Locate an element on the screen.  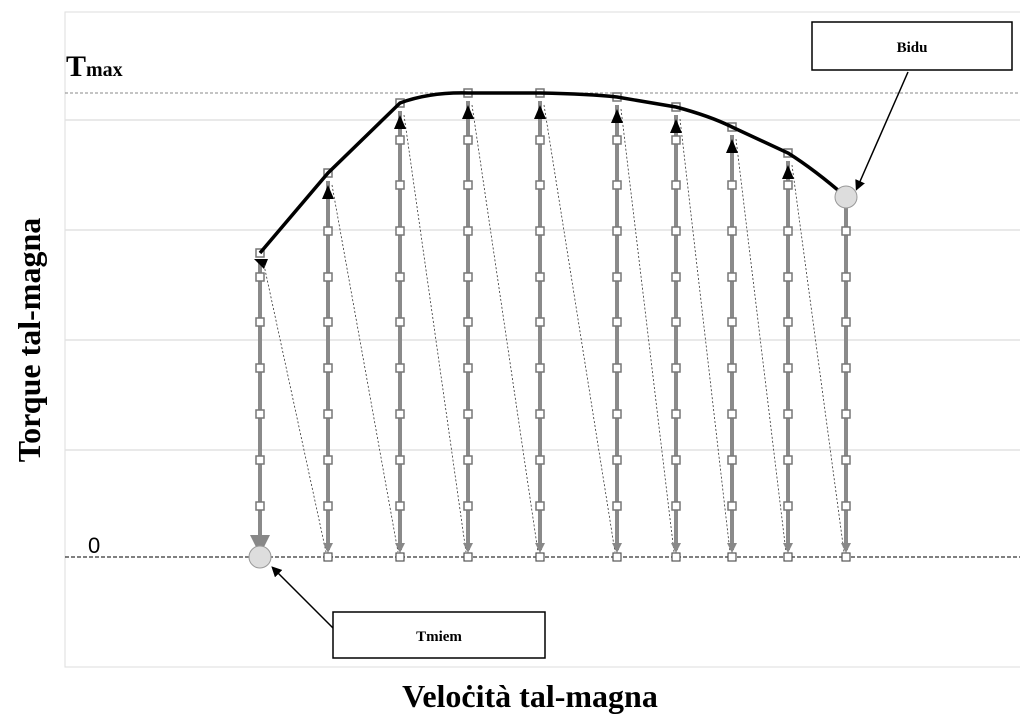
callout-label: Bidu is located at coordinates (912, 48).